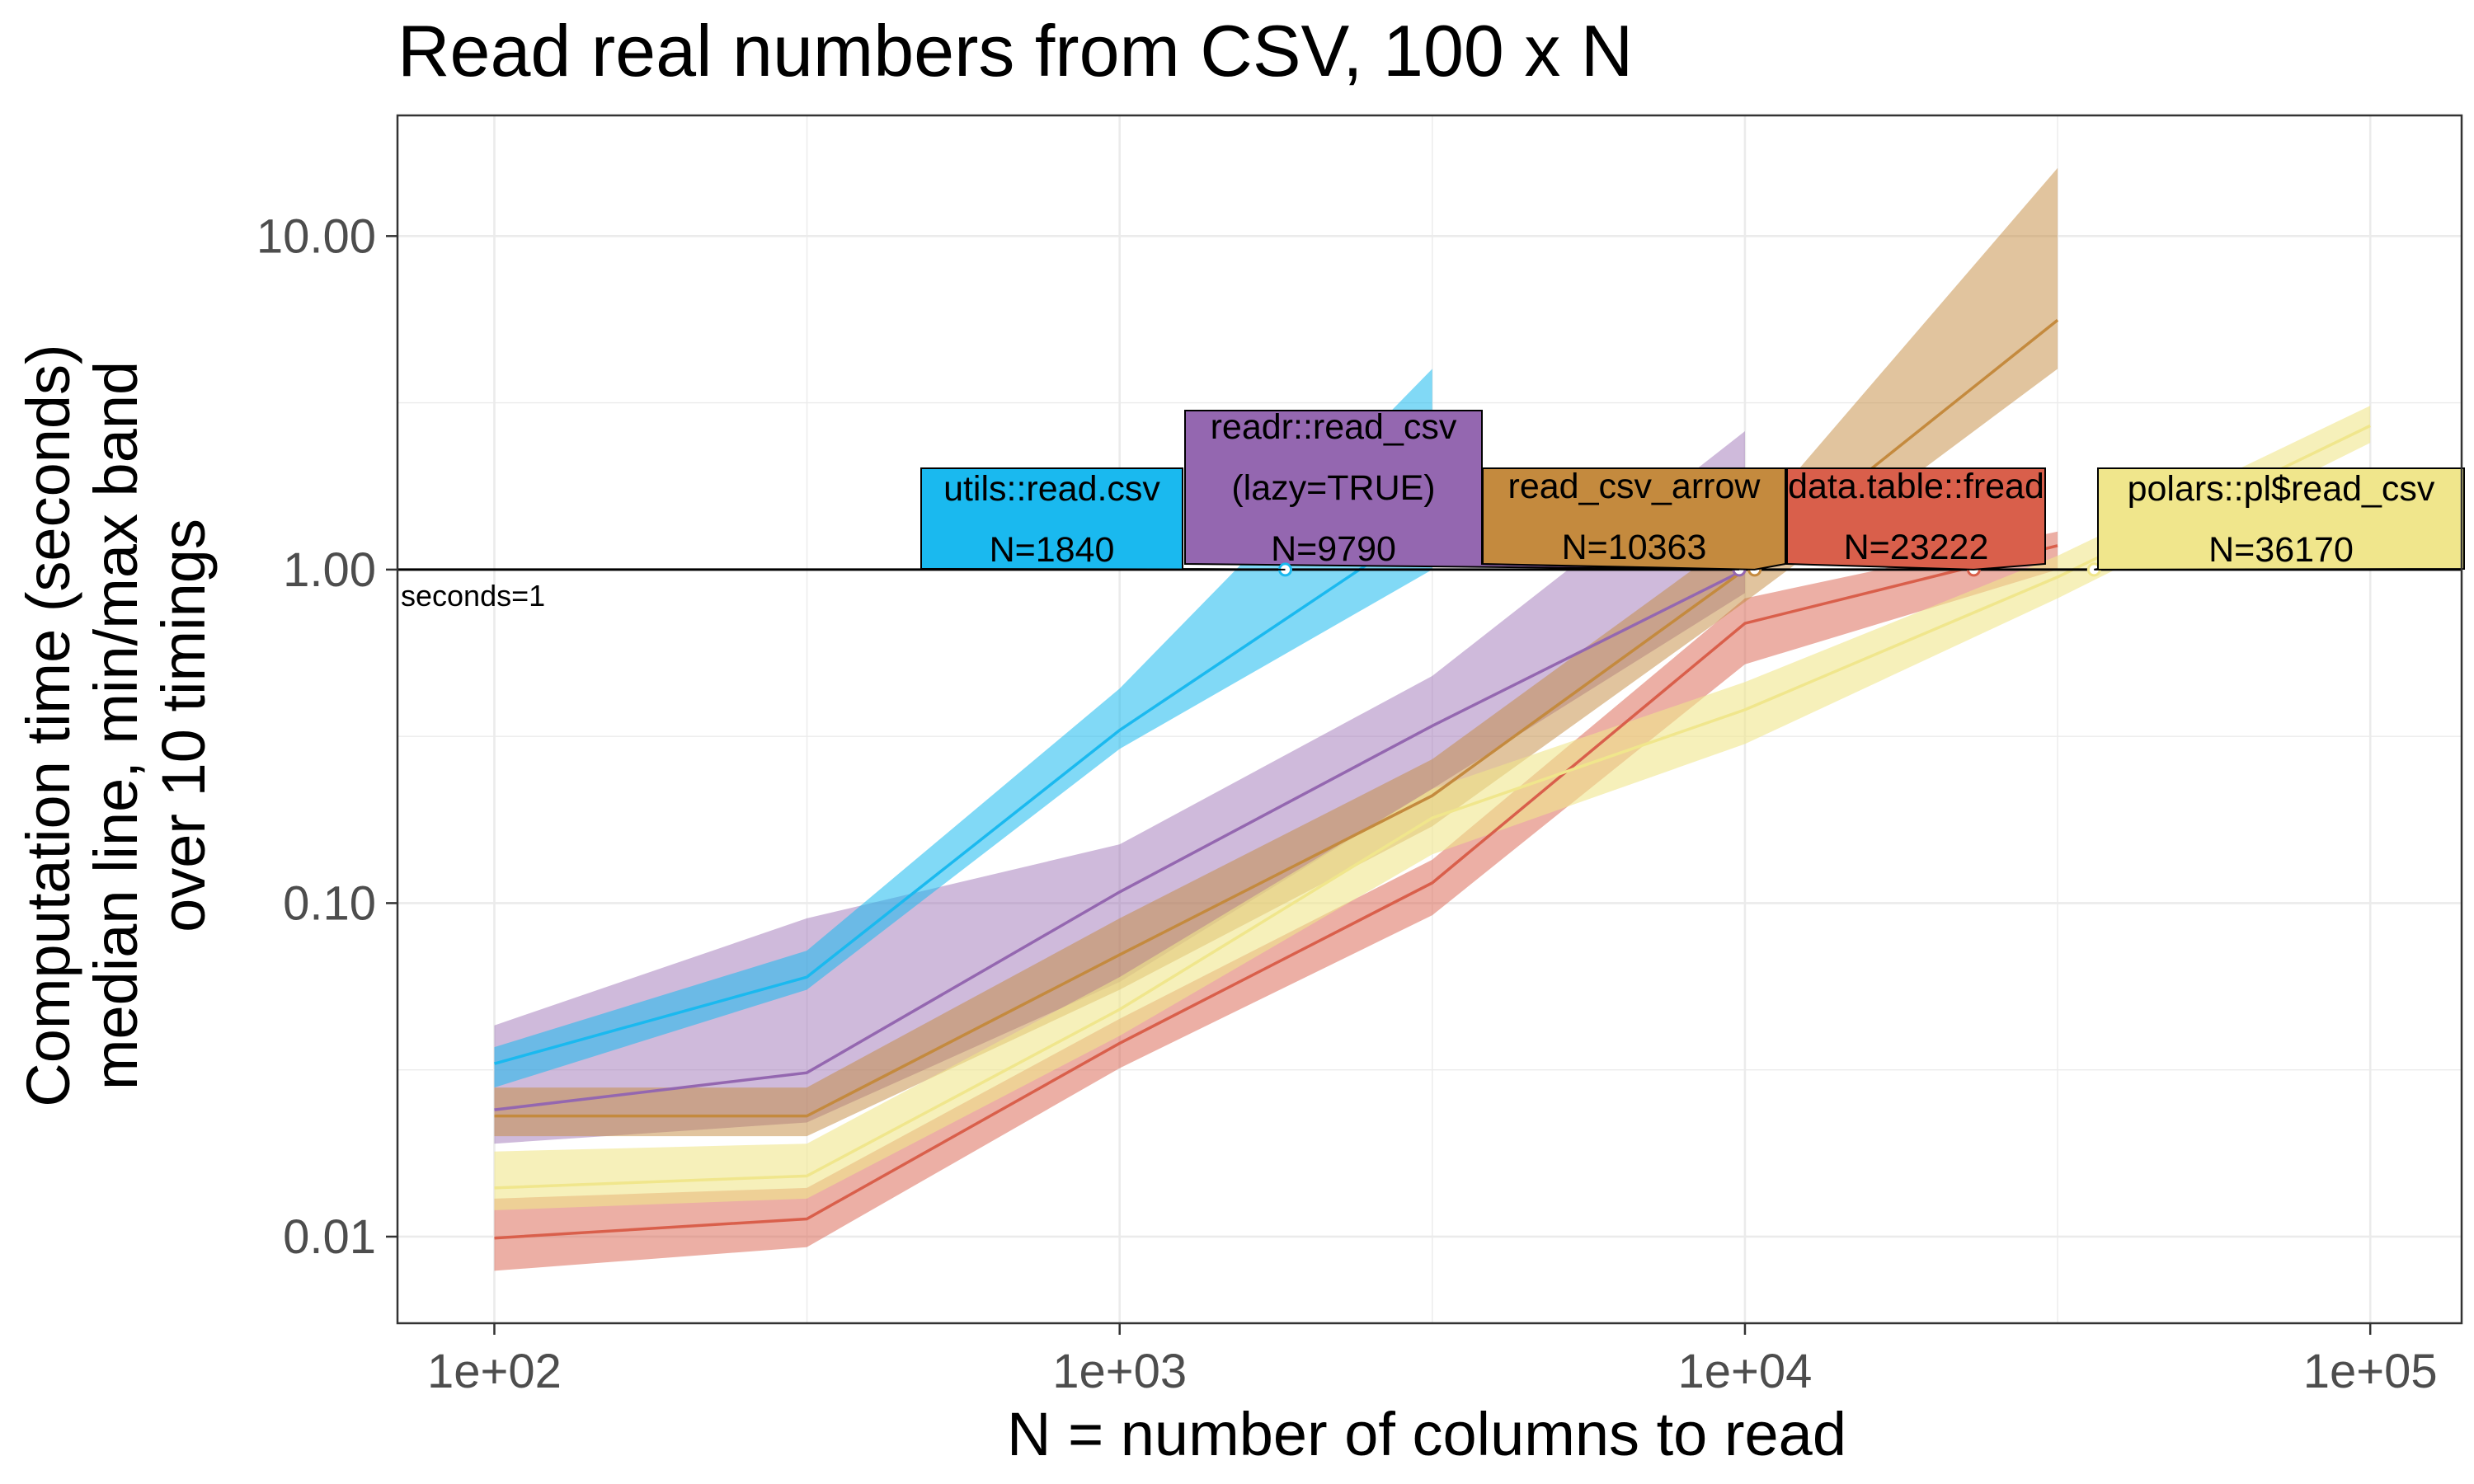  I want to click on chart-title: Read real numbers from CSV, 100 x N, so click(1015, 51).